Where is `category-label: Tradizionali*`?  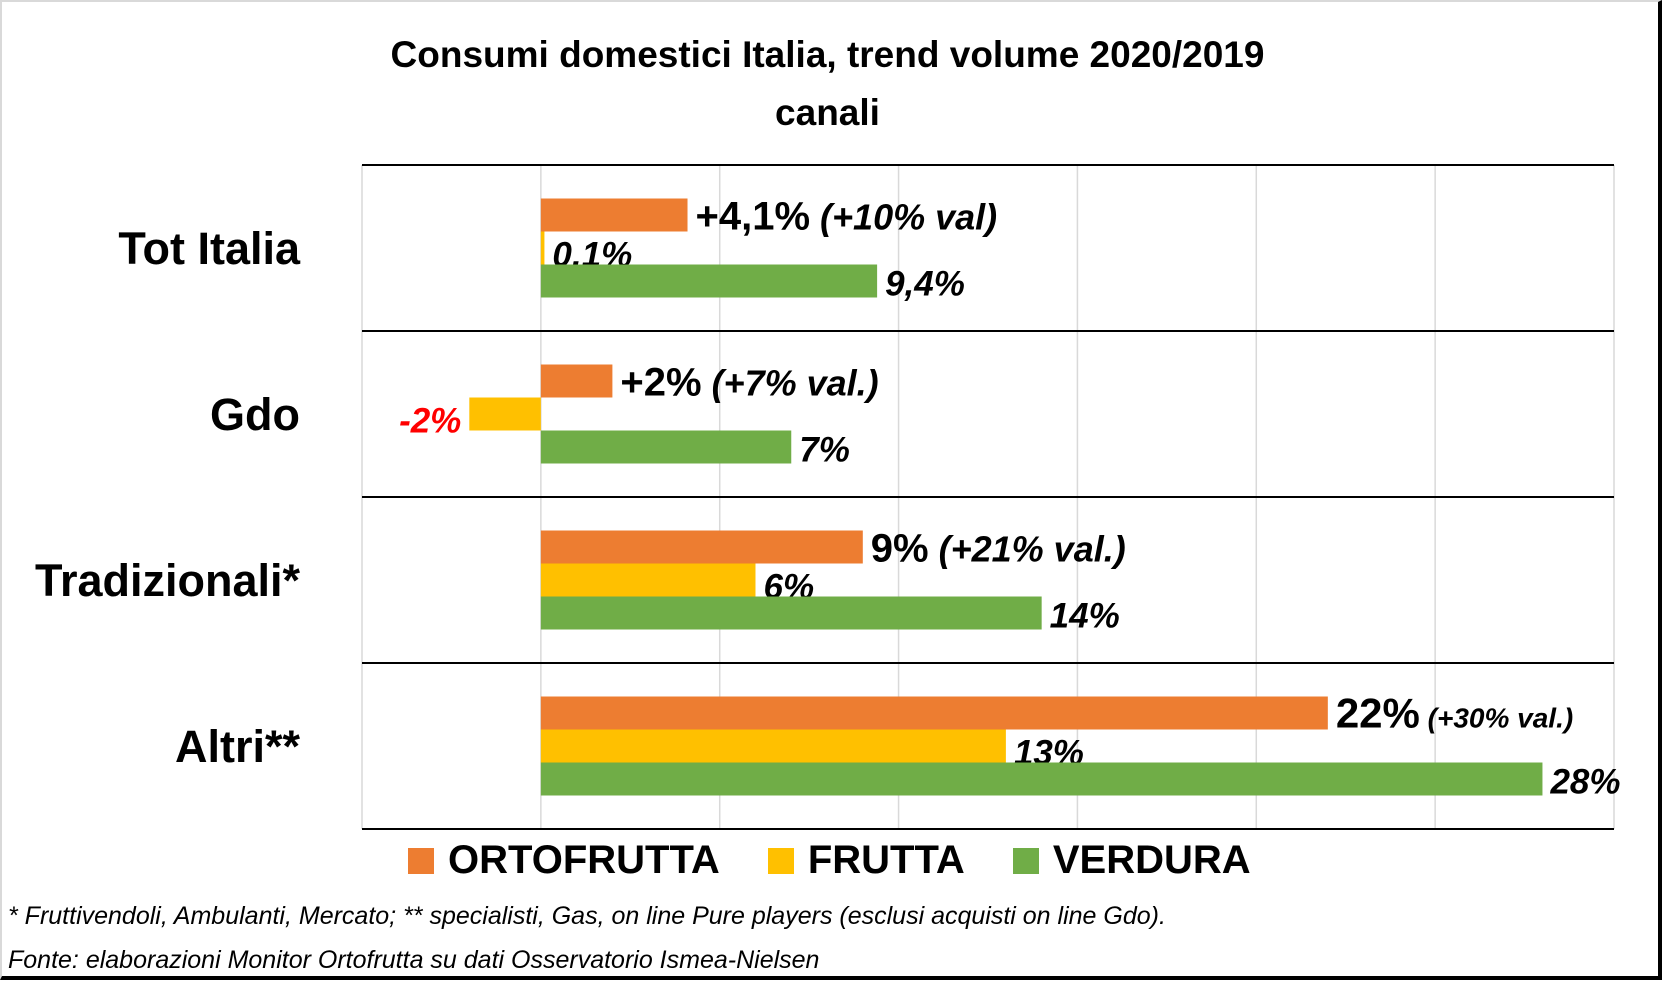
category-label: Tradizionali* is located at coordinates (168, 580).